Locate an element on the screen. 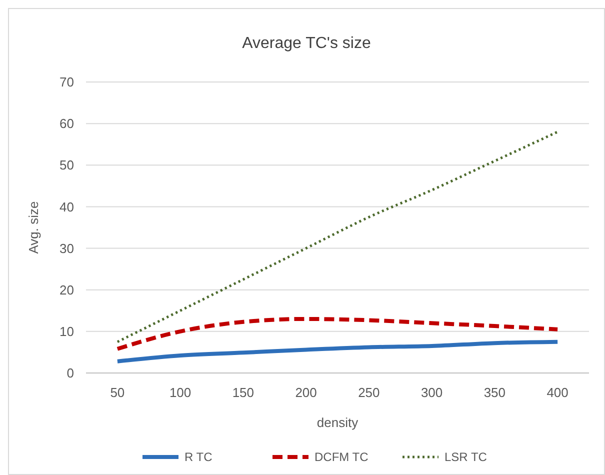 The height and width of the screenshot is (475, 605). x-tick-label: 100 is located at coordinates (180, 392).